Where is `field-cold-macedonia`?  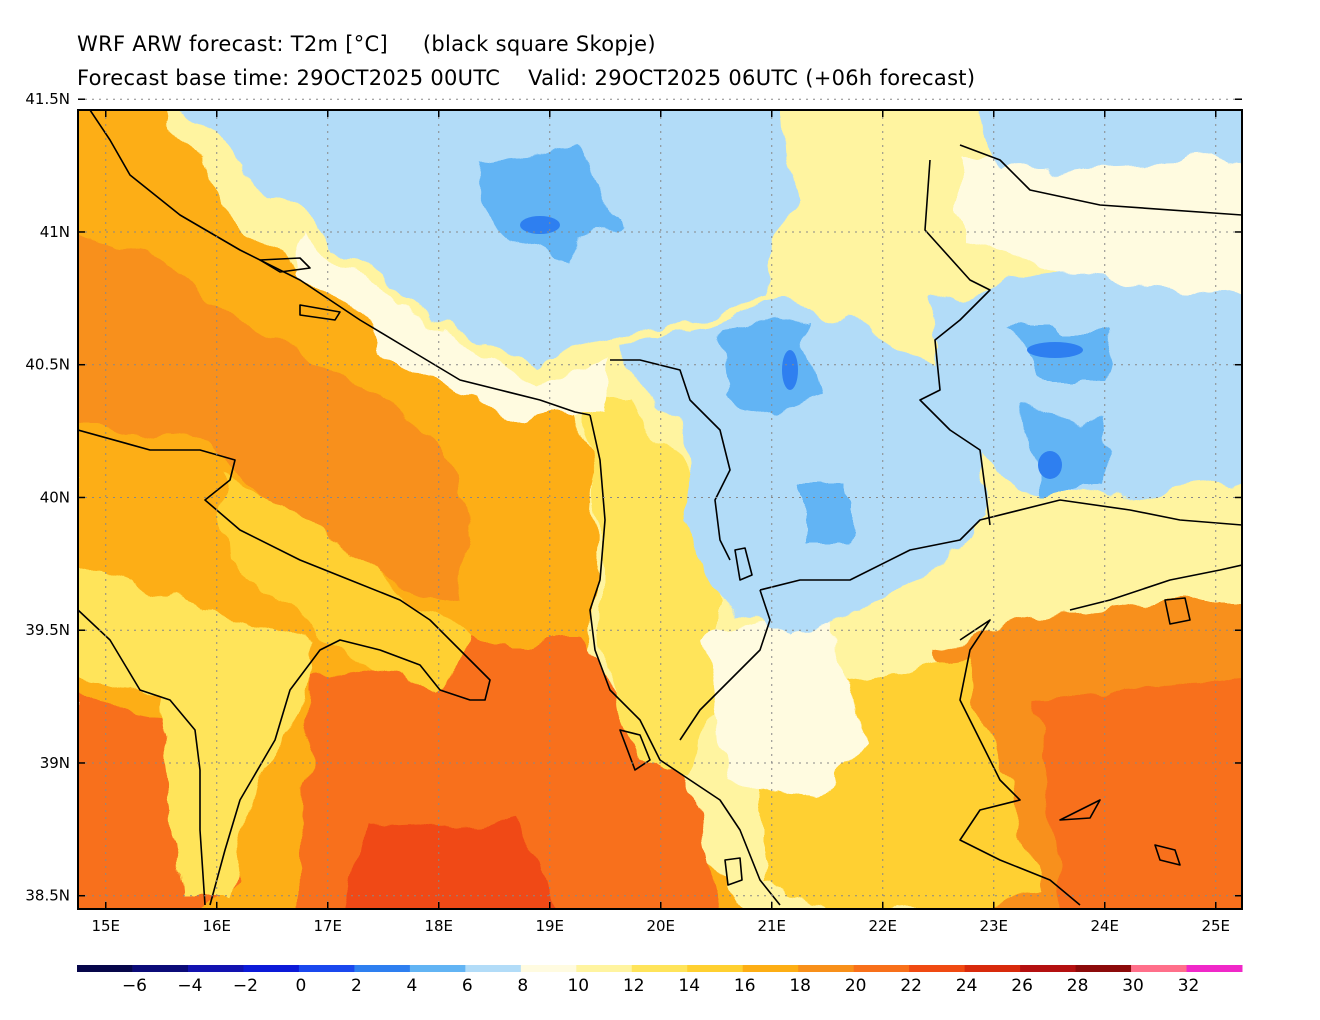 field-cold-macedonia is located at coordinates (805, 470).